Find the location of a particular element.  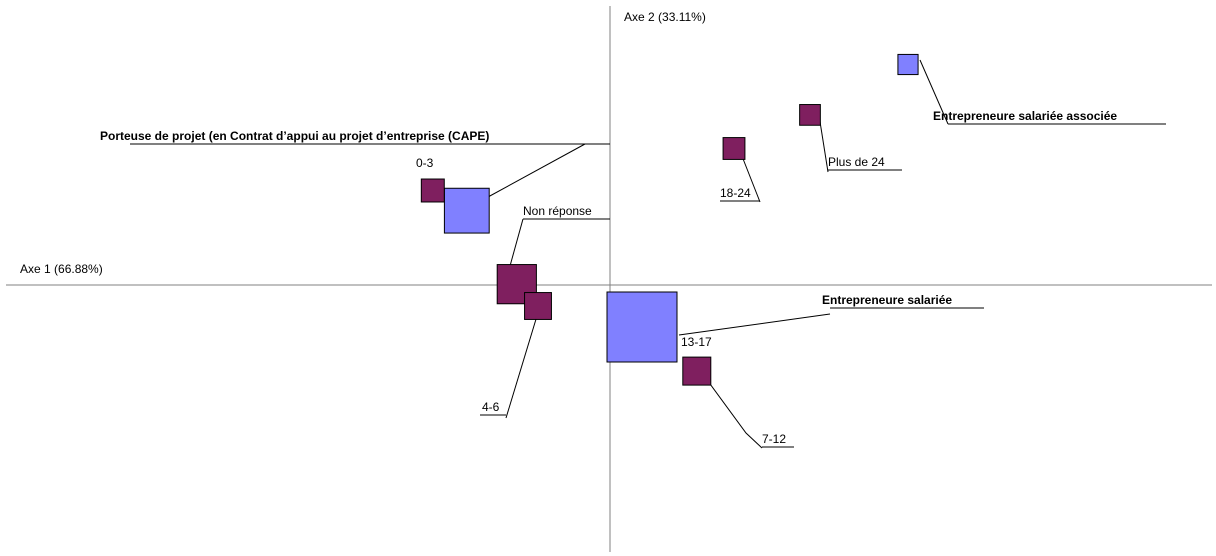

x-axis-label: Axe 1 (66.88%) is located at coordinates (61, 269).